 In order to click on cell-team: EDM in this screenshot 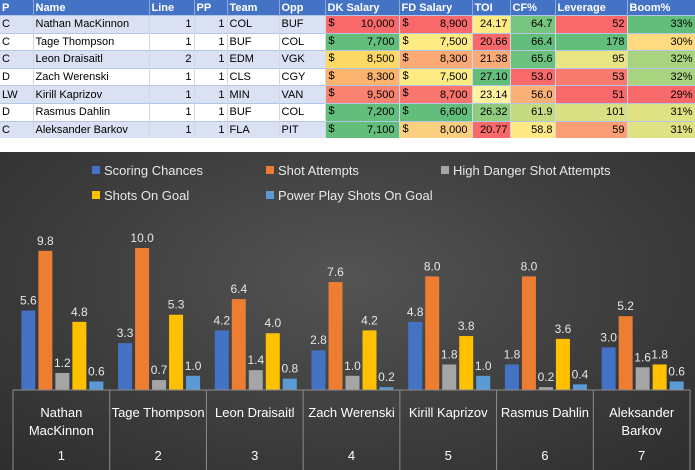, I will do `click(253, 59)`.